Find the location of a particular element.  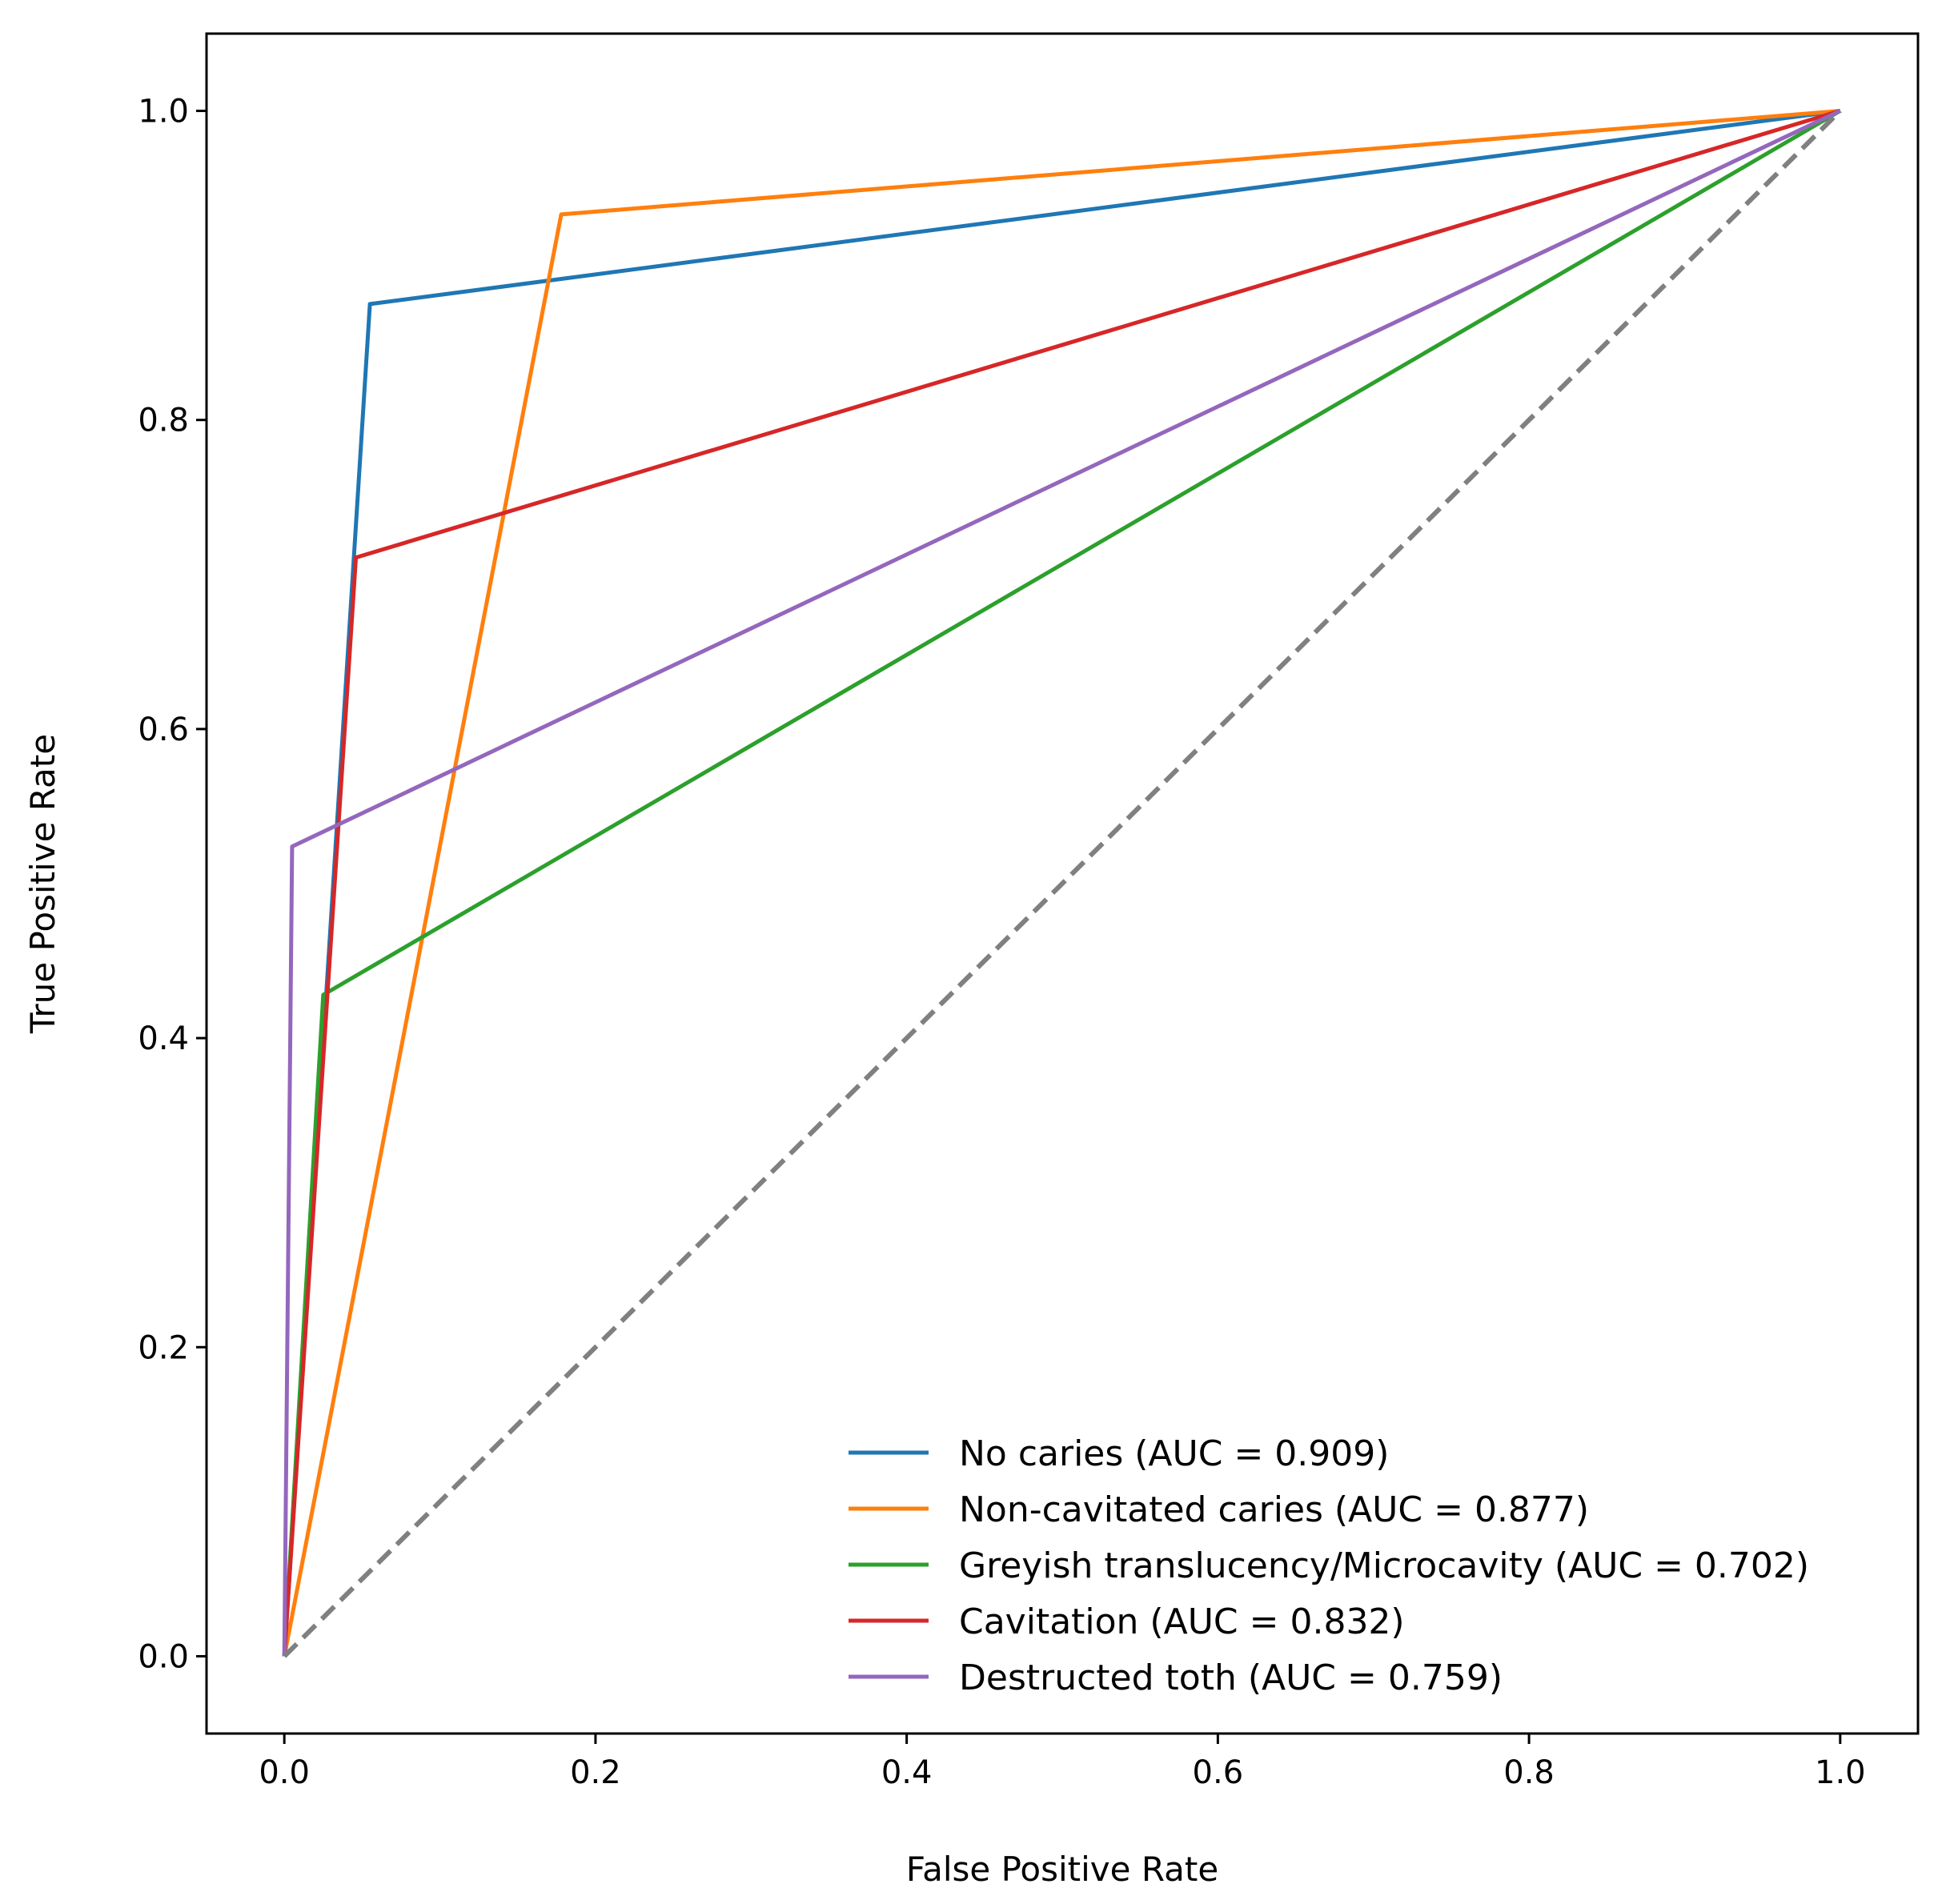

legend-entry-label: Non-cavitated caries (AUC = 0.877) is located at coordinates (1274, 1509).